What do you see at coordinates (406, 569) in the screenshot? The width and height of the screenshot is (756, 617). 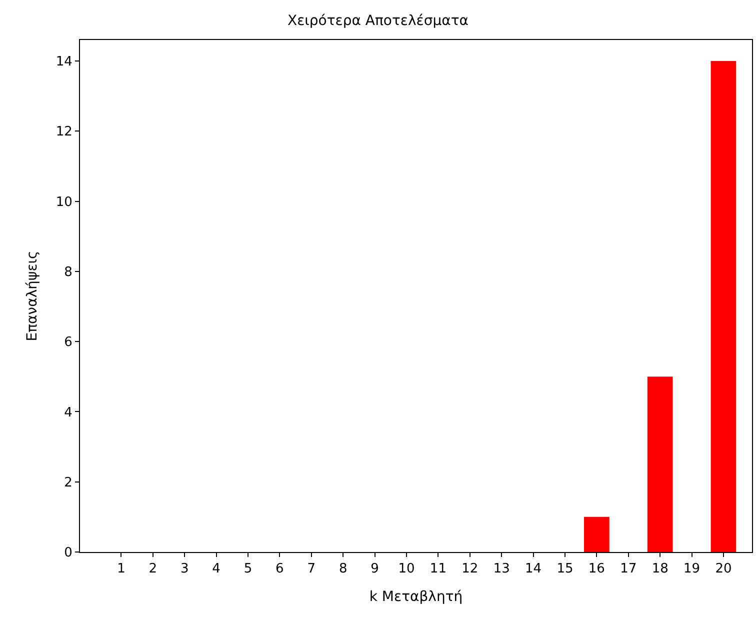 I see `x-tick-label: 10` at bounding box center [406, 569].